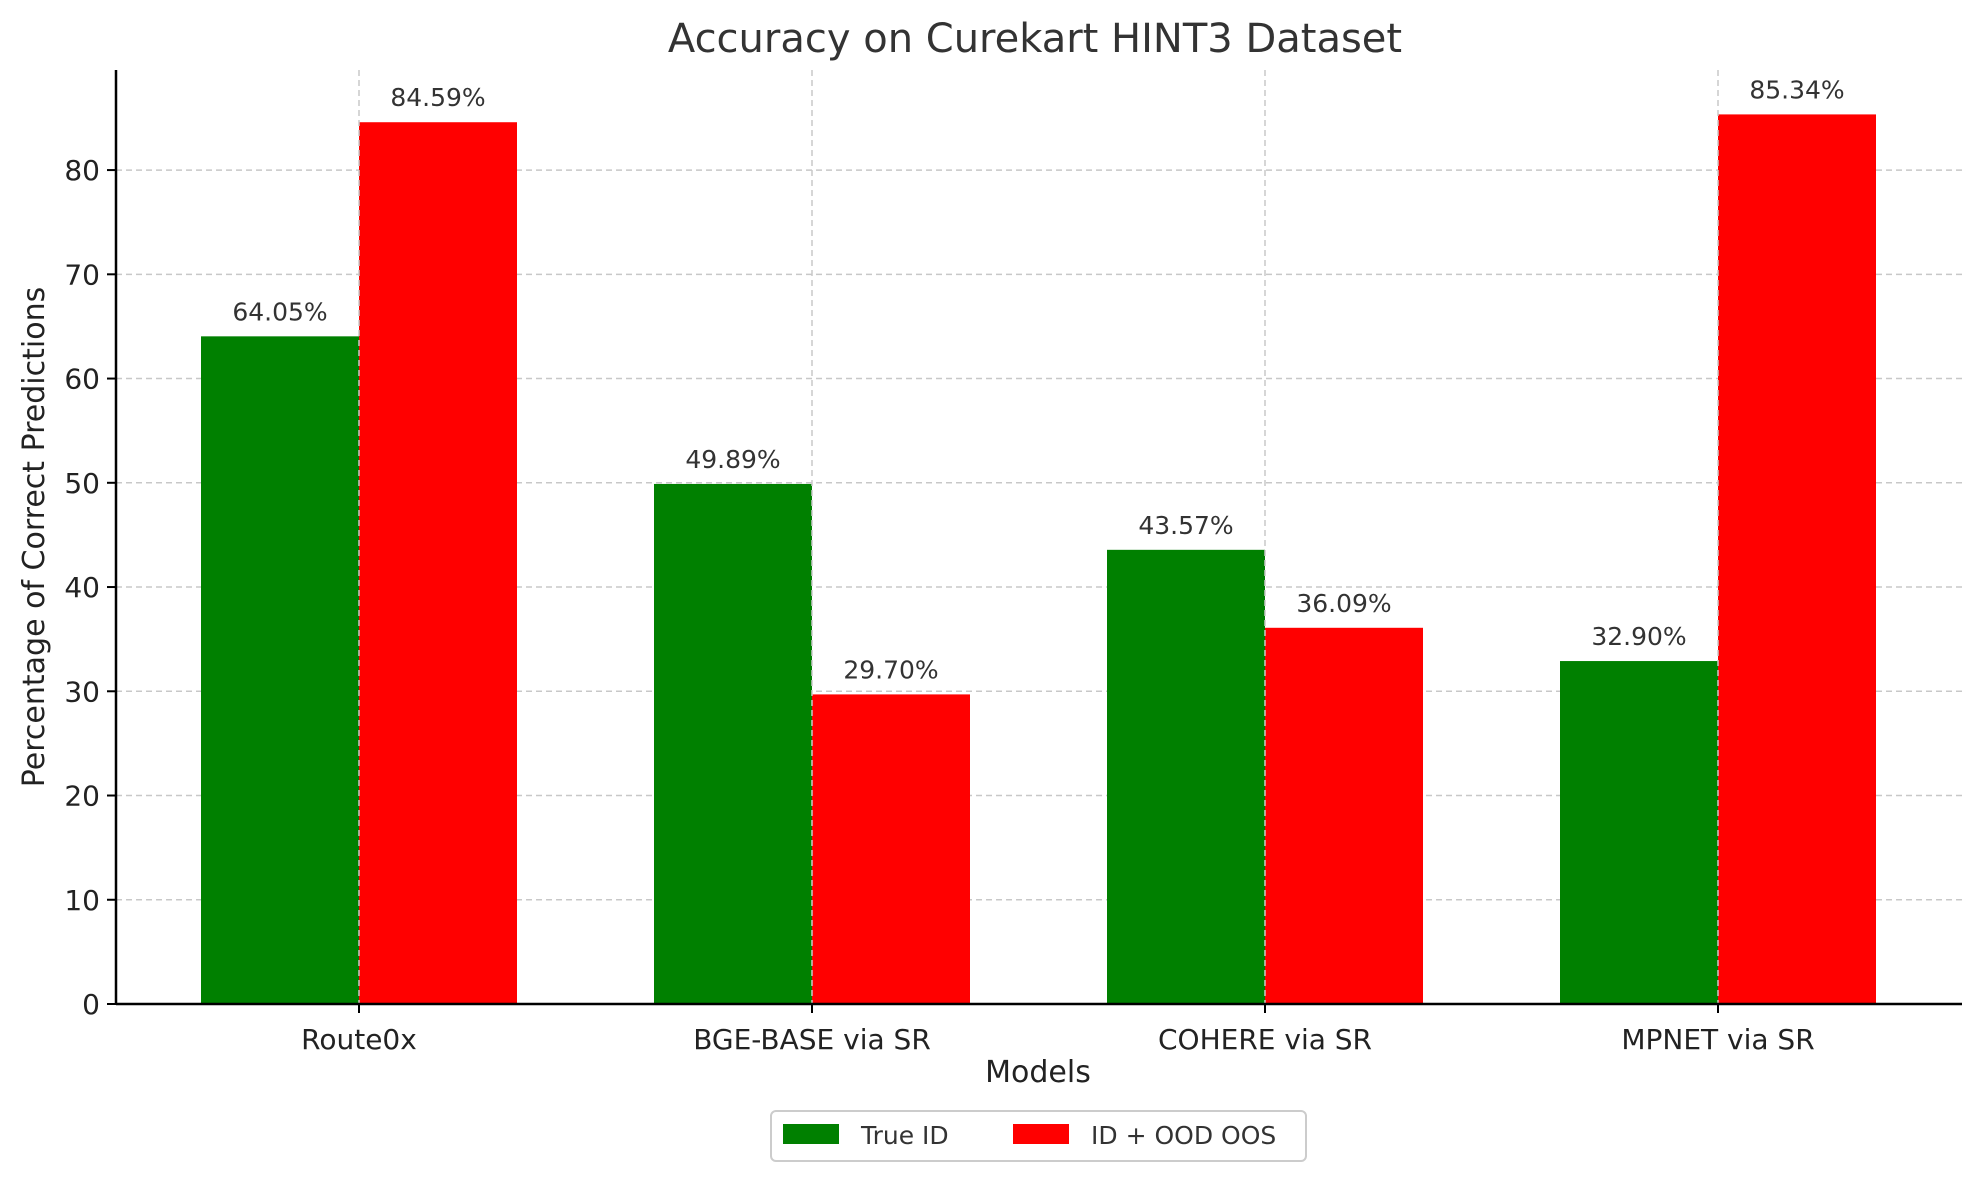  Describe the element at coordinates (1035, 39) in the screenshot. I see `chart-title: Accuracy on Curekart HINT3 Dataset` at that location.